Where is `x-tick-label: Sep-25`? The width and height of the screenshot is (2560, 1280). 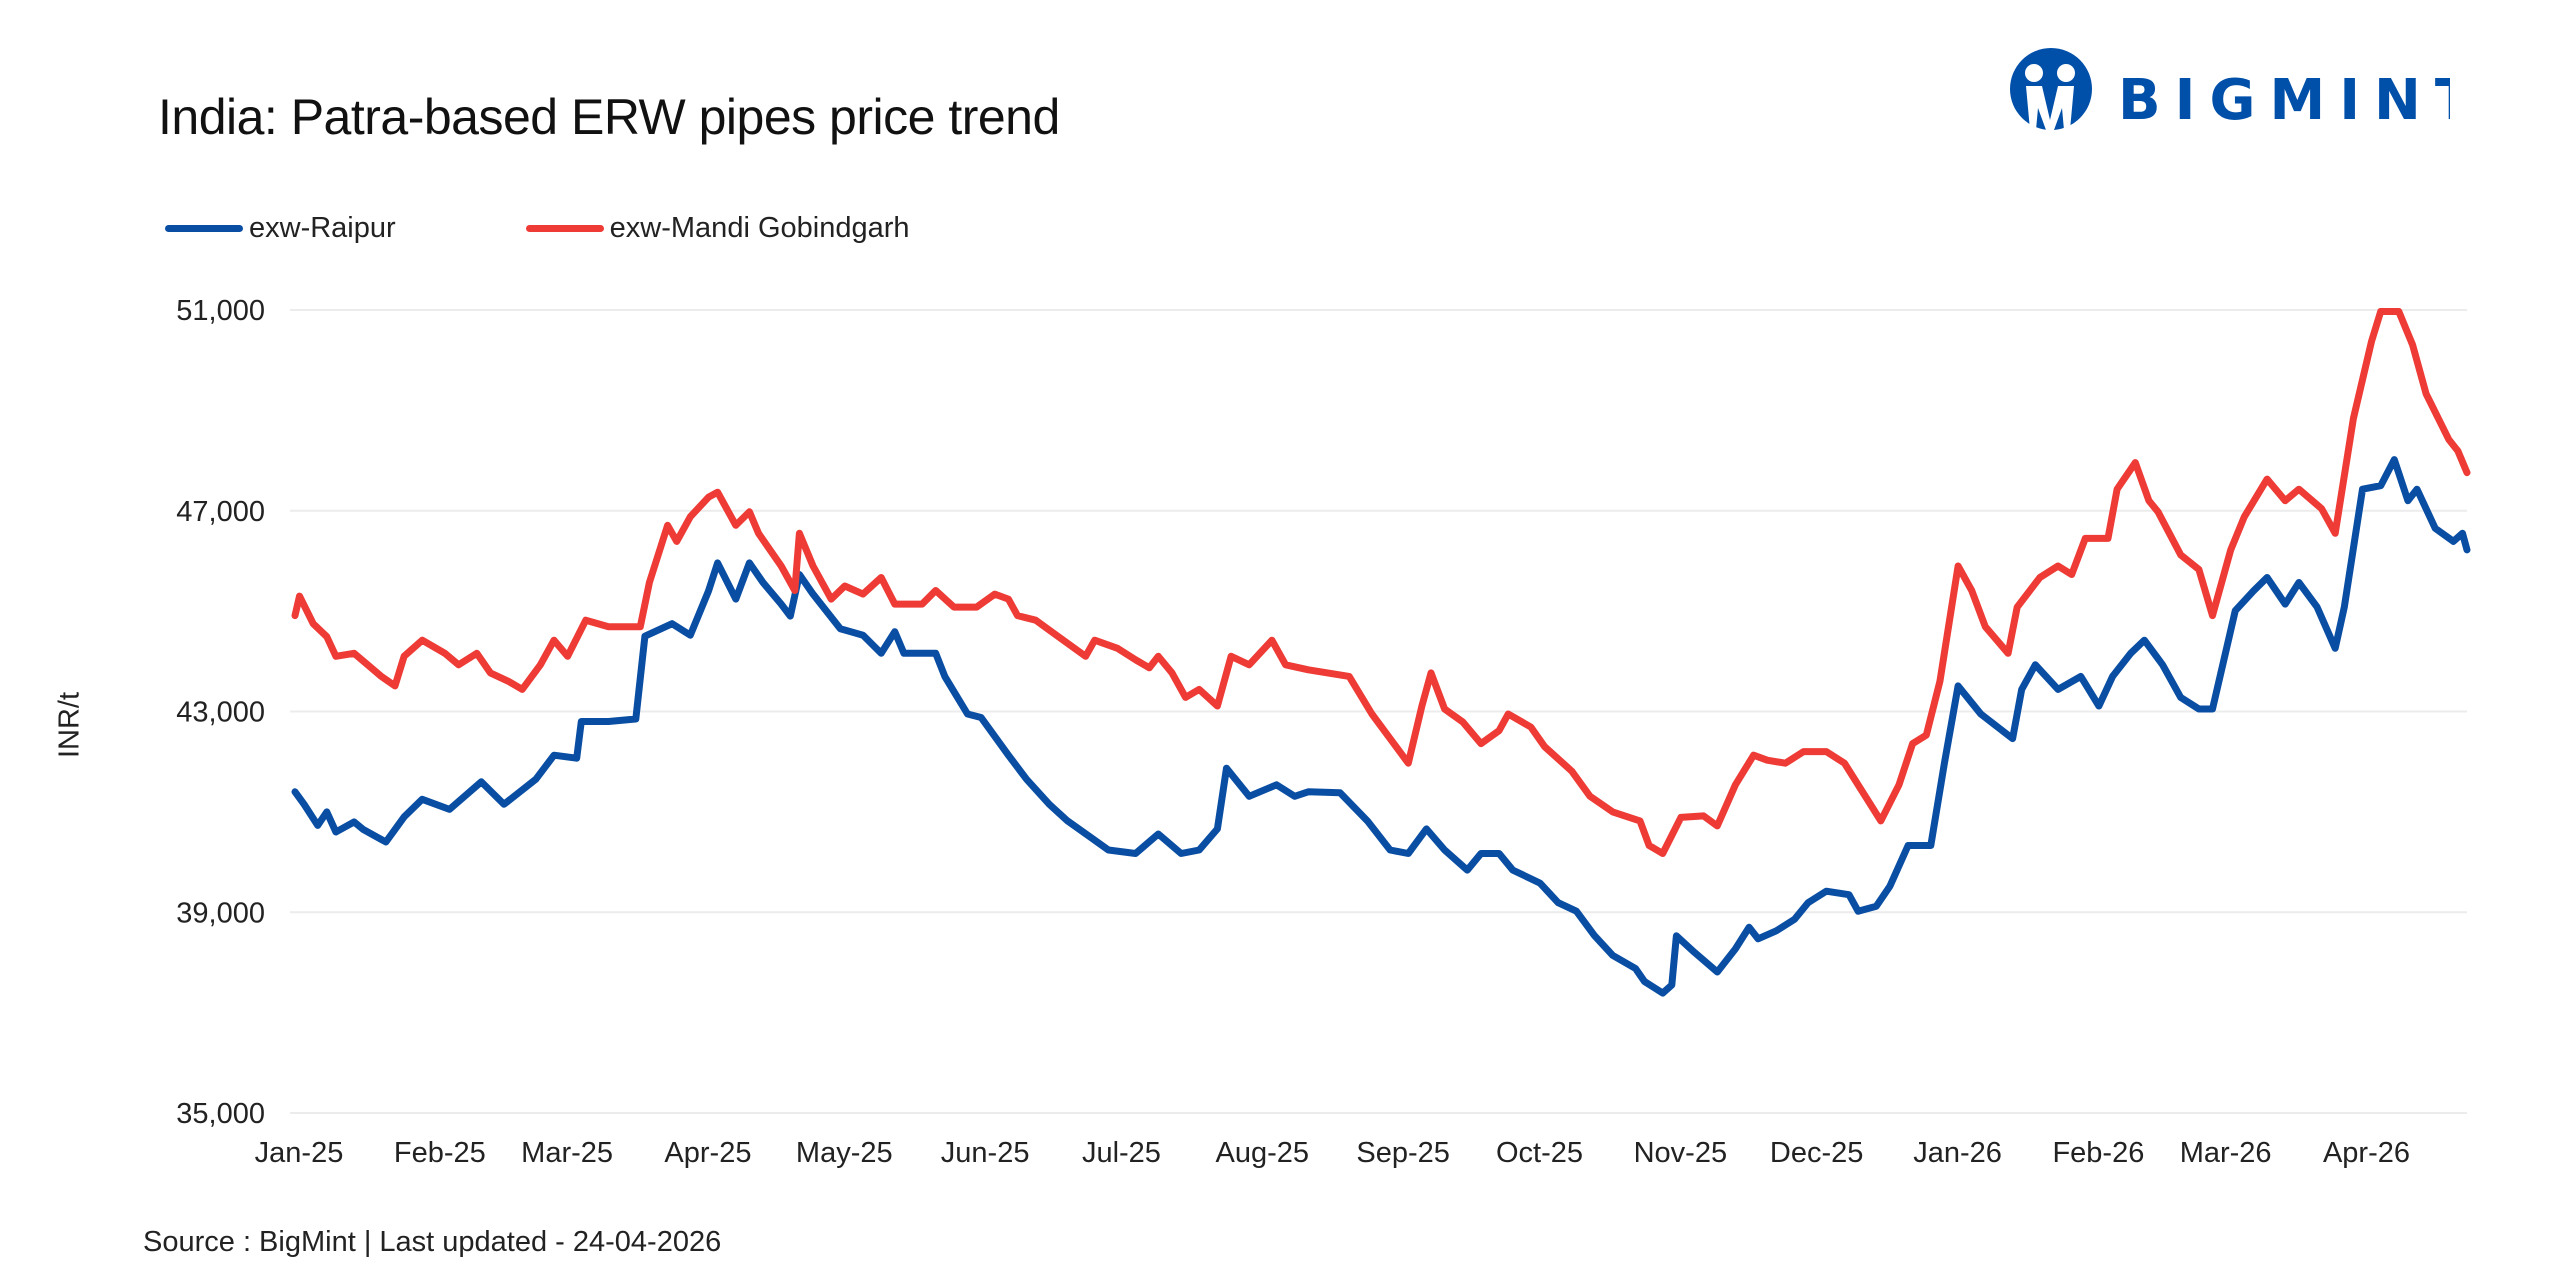
x-tick-label: Sep-25 is located at coordinates (1403, 1153).